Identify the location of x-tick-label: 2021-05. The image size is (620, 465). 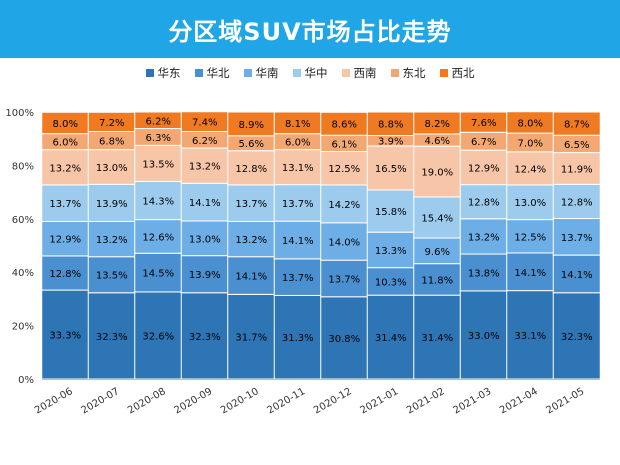
(566, 401).